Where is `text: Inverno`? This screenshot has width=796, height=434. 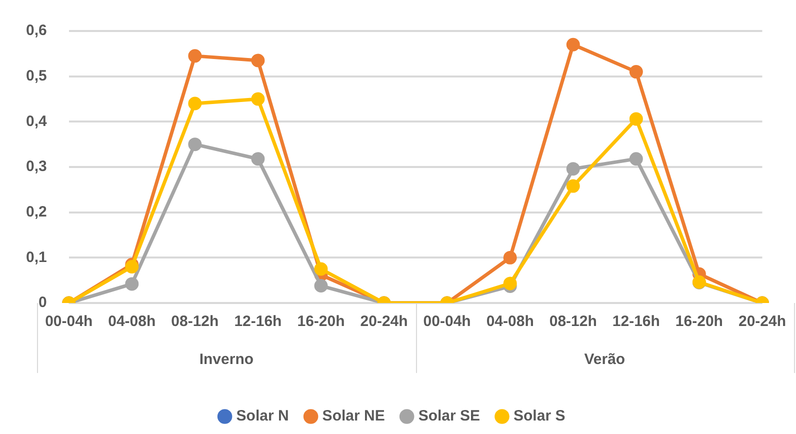
text: Inverno is located at coordinates (226, 359).